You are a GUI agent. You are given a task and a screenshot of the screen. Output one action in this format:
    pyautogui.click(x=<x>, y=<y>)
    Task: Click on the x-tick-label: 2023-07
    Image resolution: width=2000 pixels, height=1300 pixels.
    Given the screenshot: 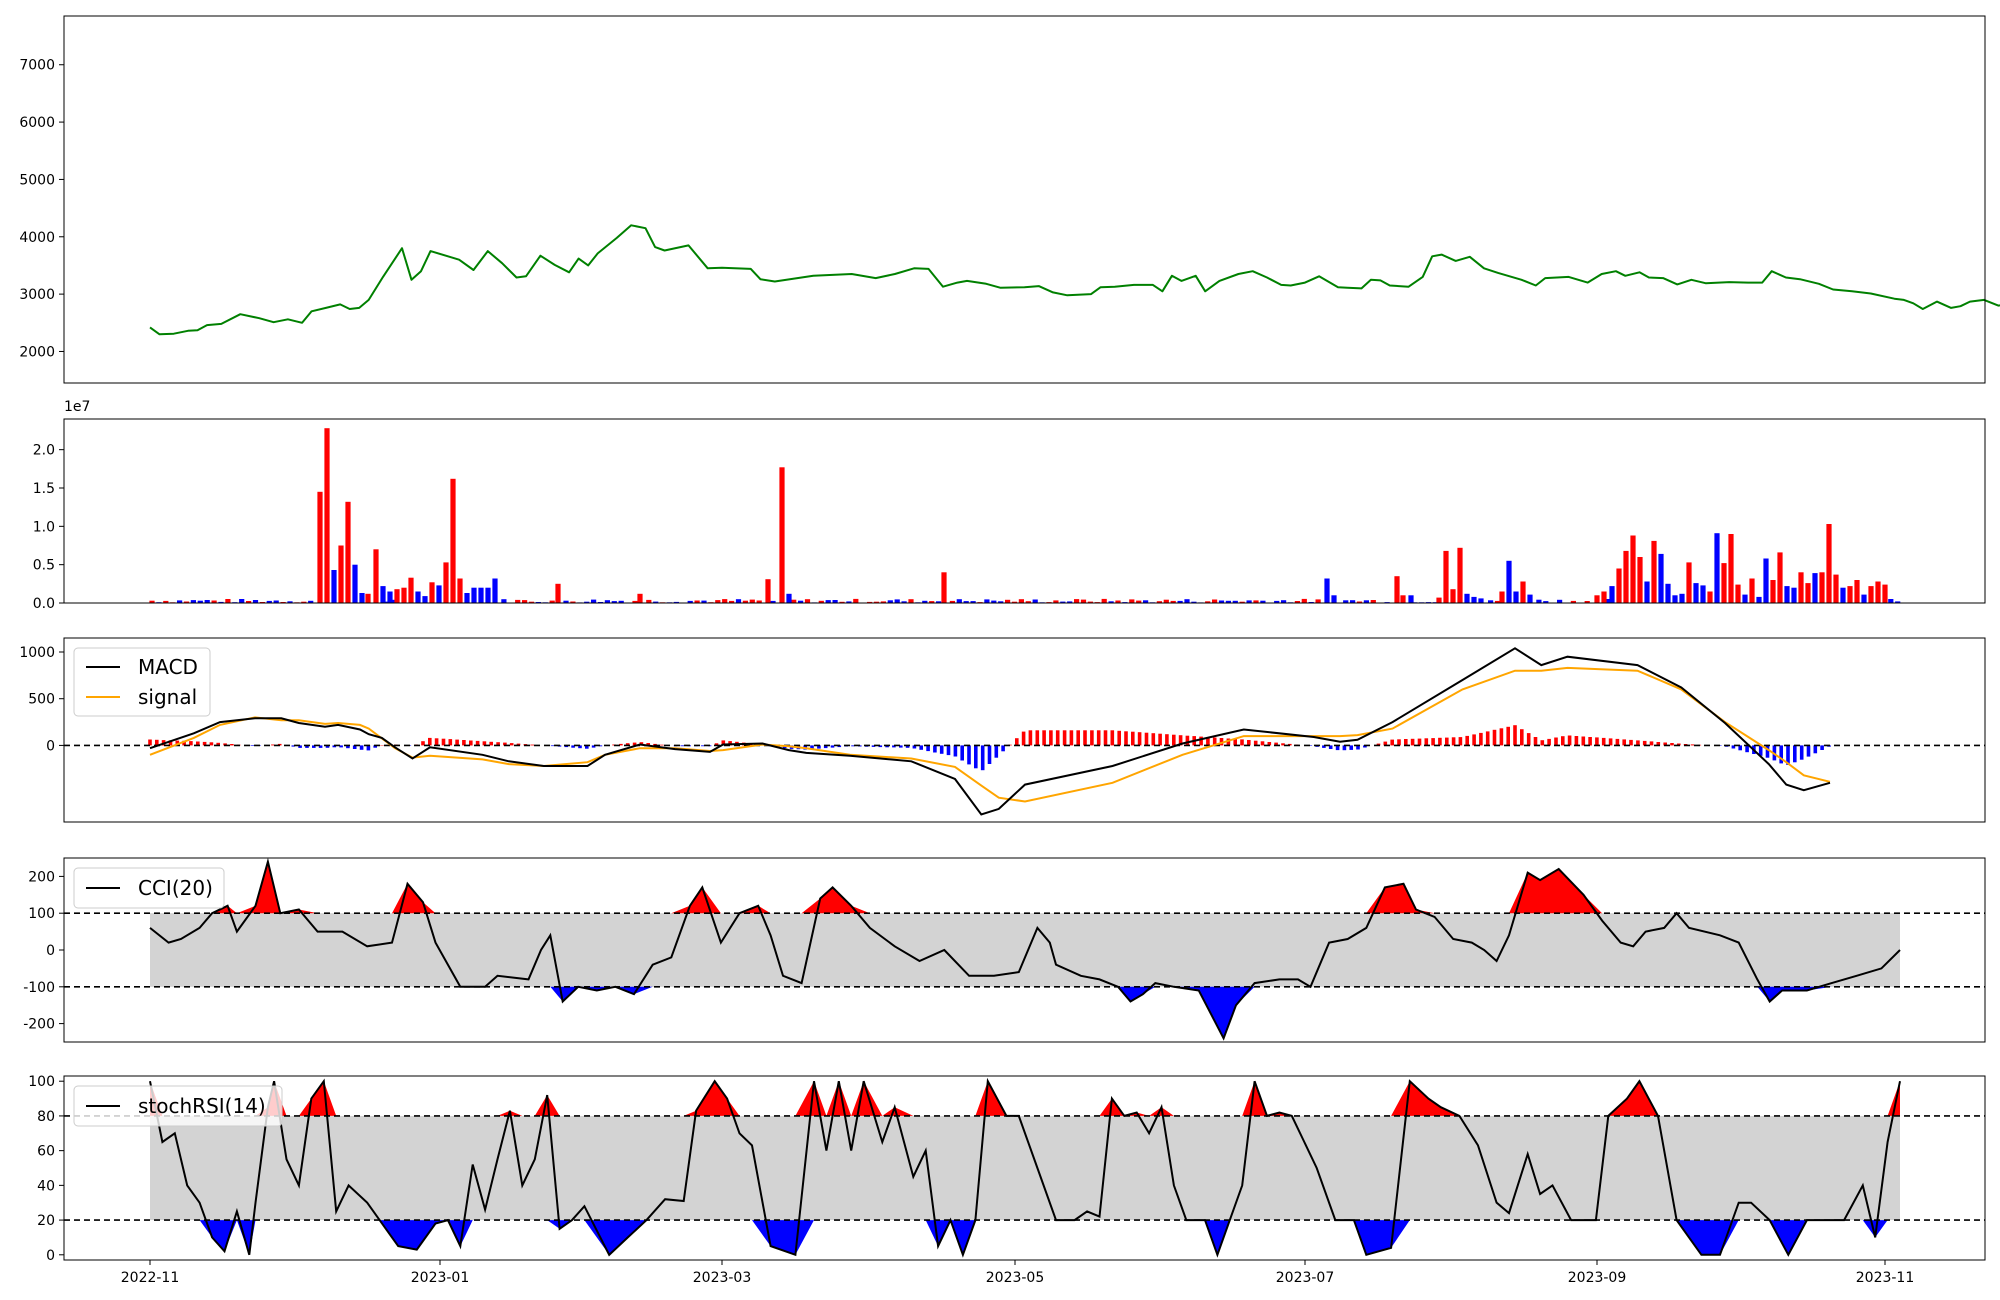 What is the action you would take?
    pyautogui.click(x=1305, y=1278)
    